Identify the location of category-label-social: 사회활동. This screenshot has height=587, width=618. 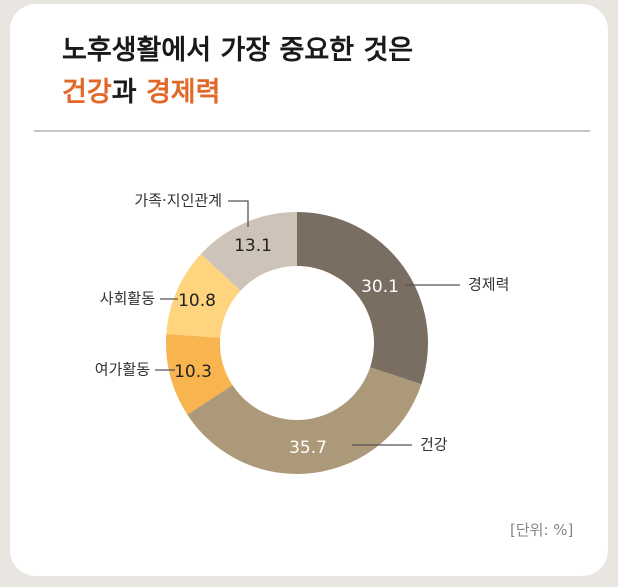
(127, 299).